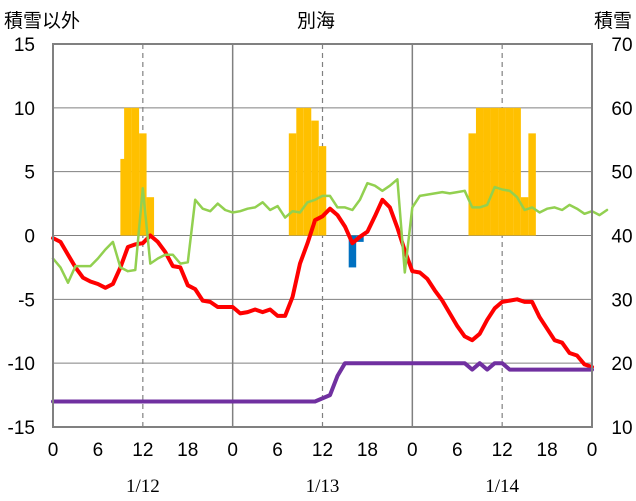  I want to click on y-right-tick-label: 40, so click(621, 237).